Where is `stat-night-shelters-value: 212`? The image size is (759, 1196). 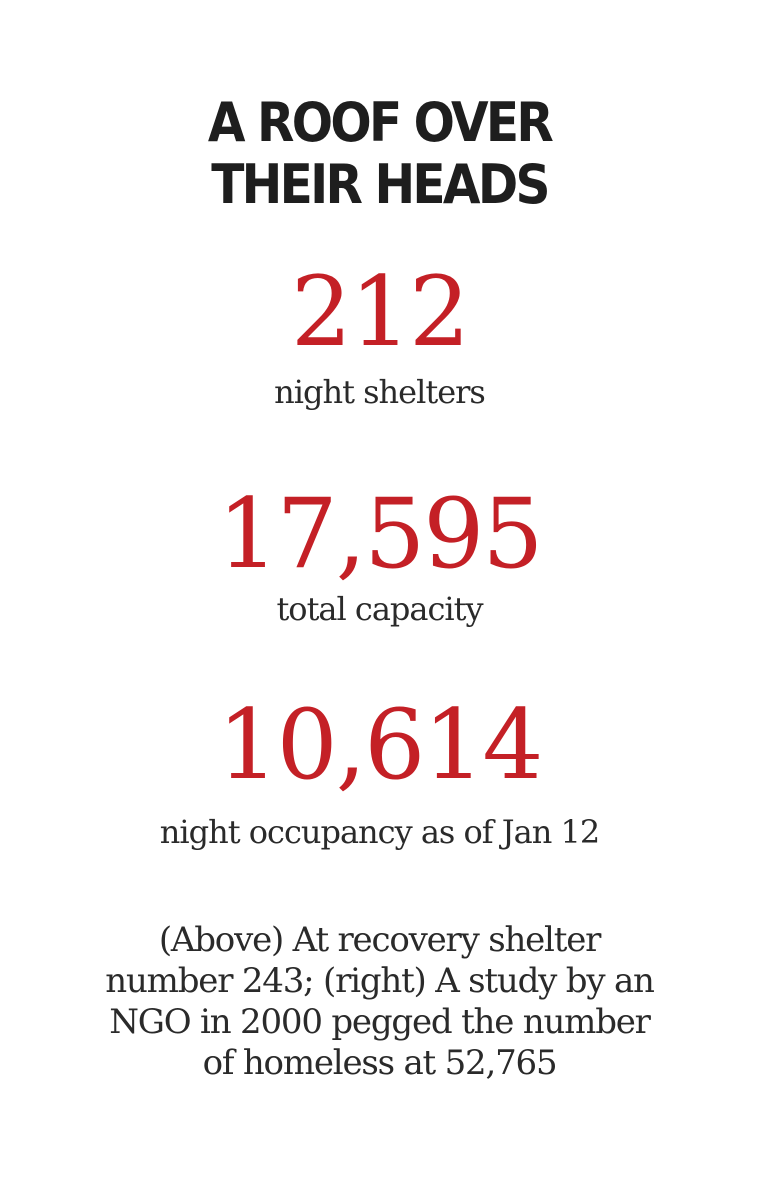 stat-night-shelters-value: 212 is located at coordinates (380, 312).